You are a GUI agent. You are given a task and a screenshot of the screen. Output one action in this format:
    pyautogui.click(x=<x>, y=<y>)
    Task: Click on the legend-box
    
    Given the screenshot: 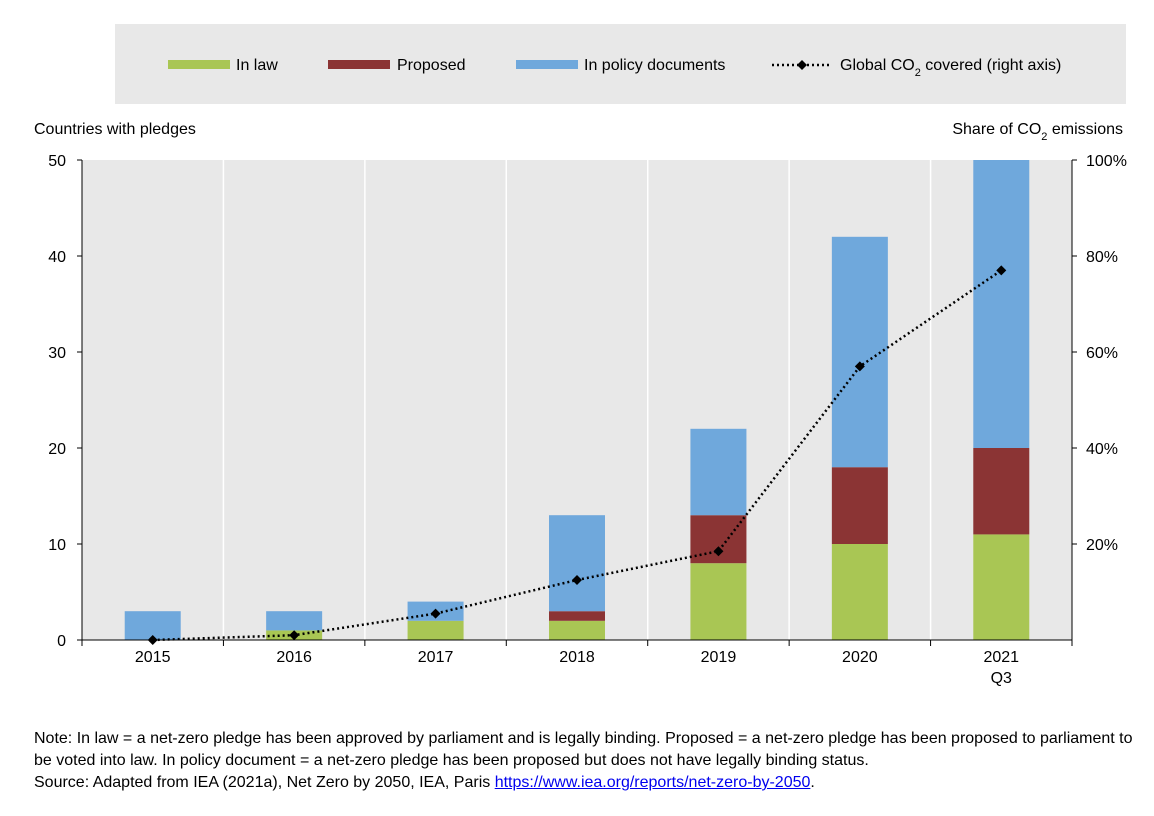 What is the action you would take?
    pyautogui.click(x=620, y=64)
    